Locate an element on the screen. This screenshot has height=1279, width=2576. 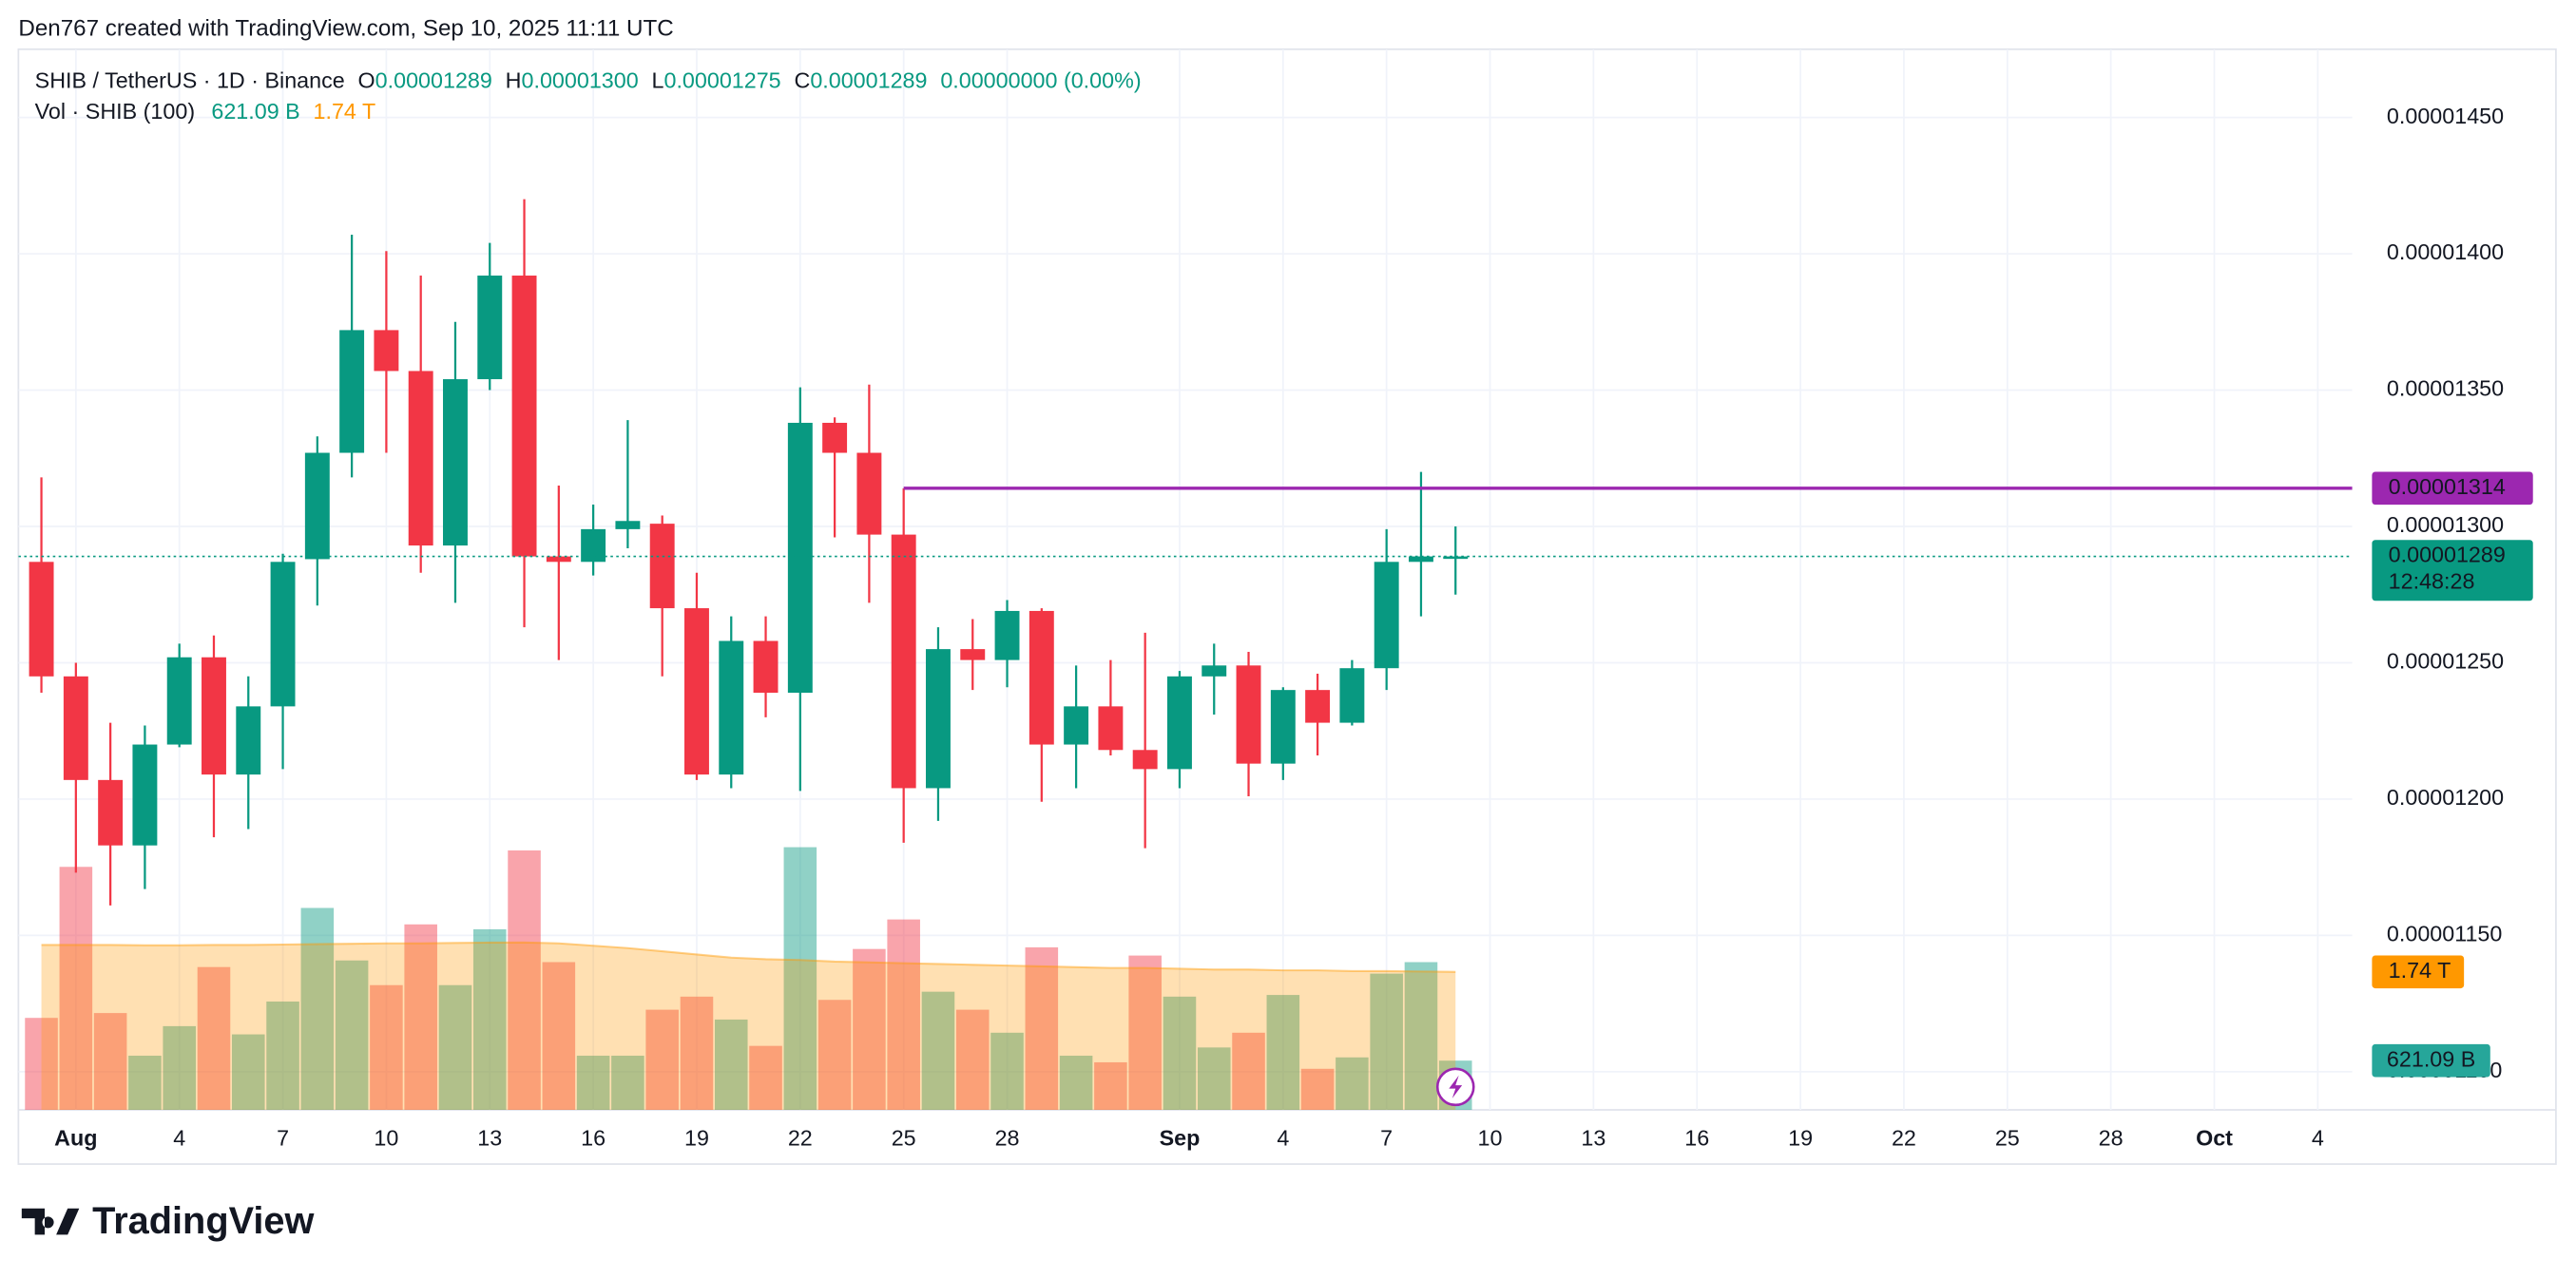
vol-value: 621.09 B is located at coordinates (255, 111).